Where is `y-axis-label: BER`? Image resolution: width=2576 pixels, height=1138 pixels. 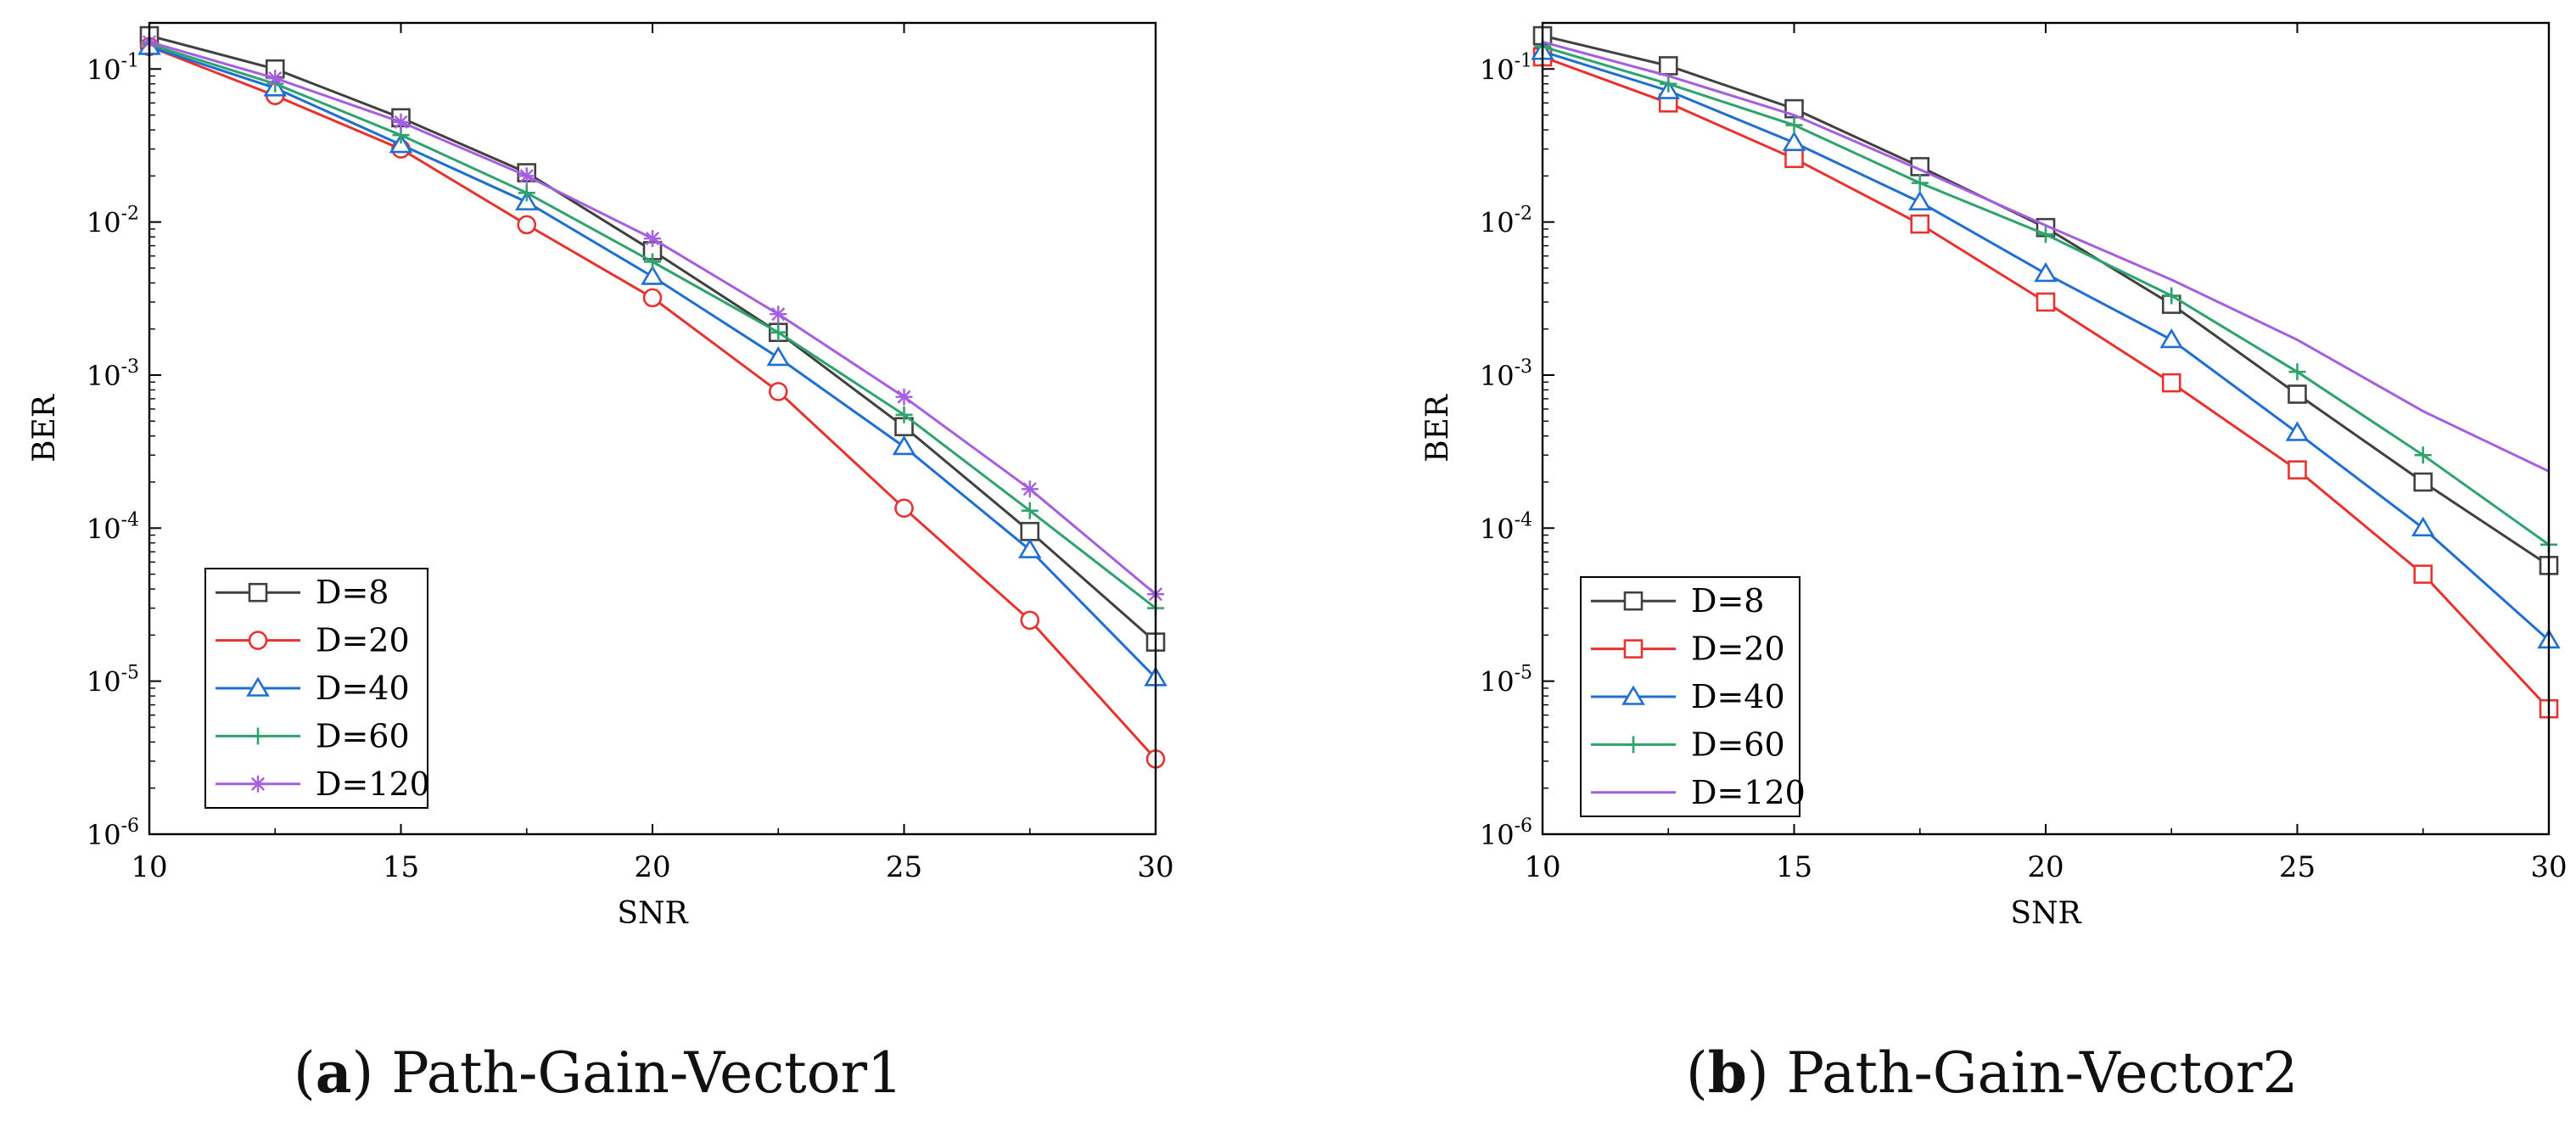 y-axis-label: BER is located at coordinates (44, 428).